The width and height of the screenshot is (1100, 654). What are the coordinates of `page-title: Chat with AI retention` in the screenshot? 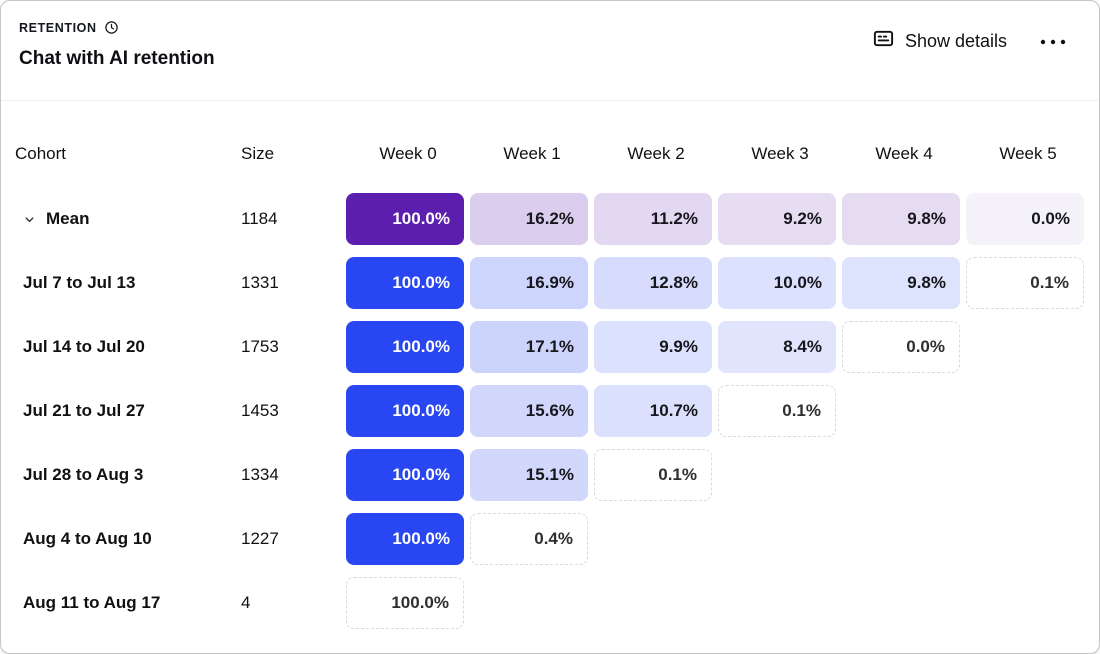 It's located at (117, 58).